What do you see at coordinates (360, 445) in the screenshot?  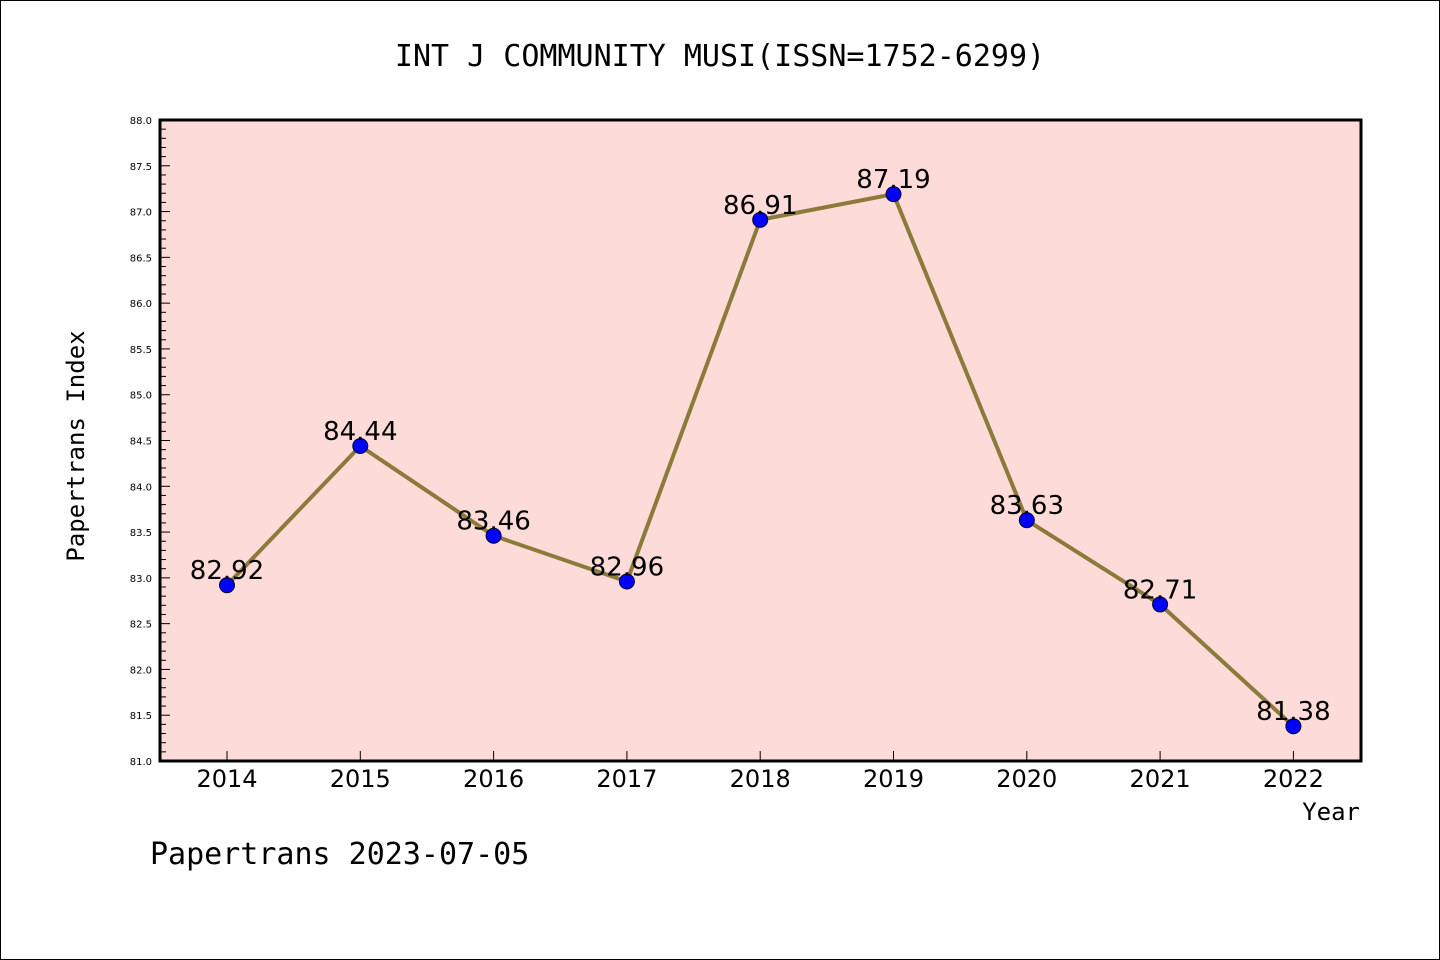 I see `data-point-2015` at bounding box center [360, 445].